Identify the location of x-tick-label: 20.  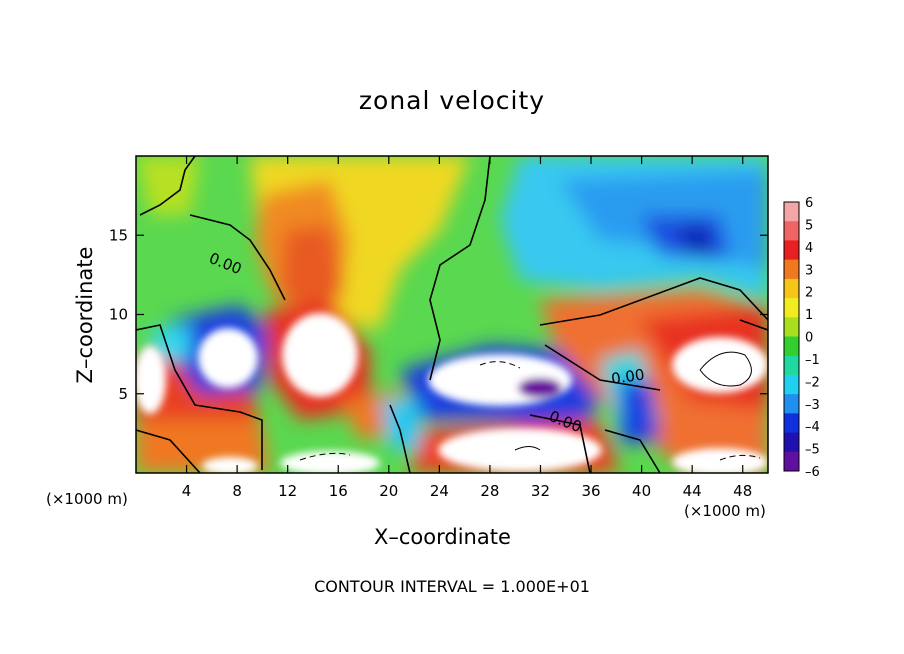
(388, 491).